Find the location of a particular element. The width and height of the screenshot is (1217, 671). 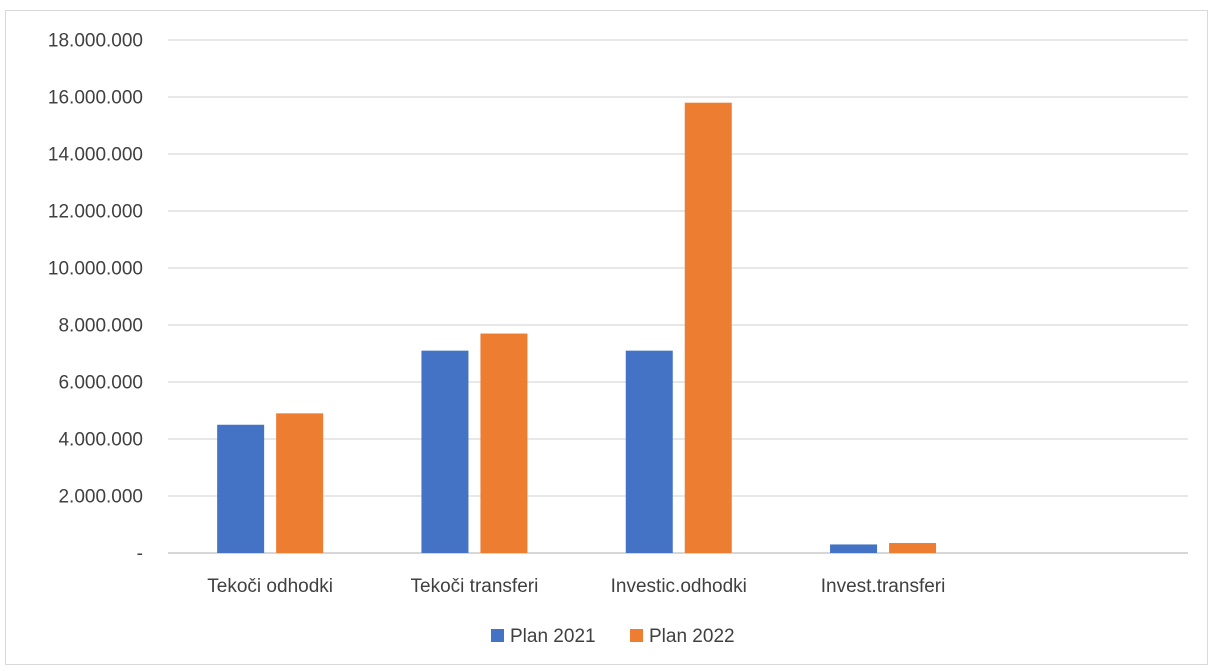

y-tick-label: 6.000.000 is located at coordinates (100, 383).